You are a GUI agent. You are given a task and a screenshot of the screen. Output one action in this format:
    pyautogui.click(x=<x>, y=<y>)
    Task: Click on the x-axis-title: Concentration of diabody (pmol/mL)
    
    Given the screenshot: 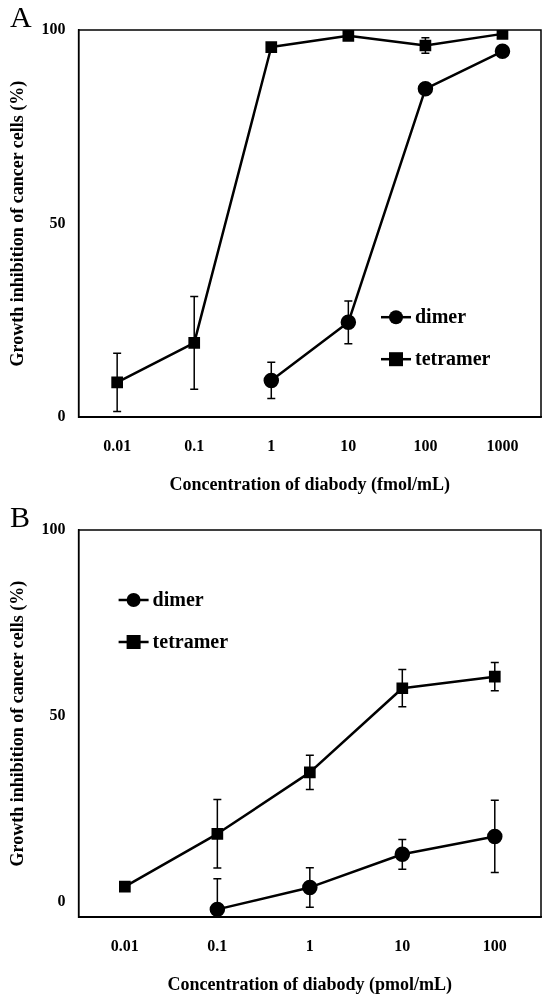 What is the action you would take?
    pyautogui.click(x=310, y=984)
    